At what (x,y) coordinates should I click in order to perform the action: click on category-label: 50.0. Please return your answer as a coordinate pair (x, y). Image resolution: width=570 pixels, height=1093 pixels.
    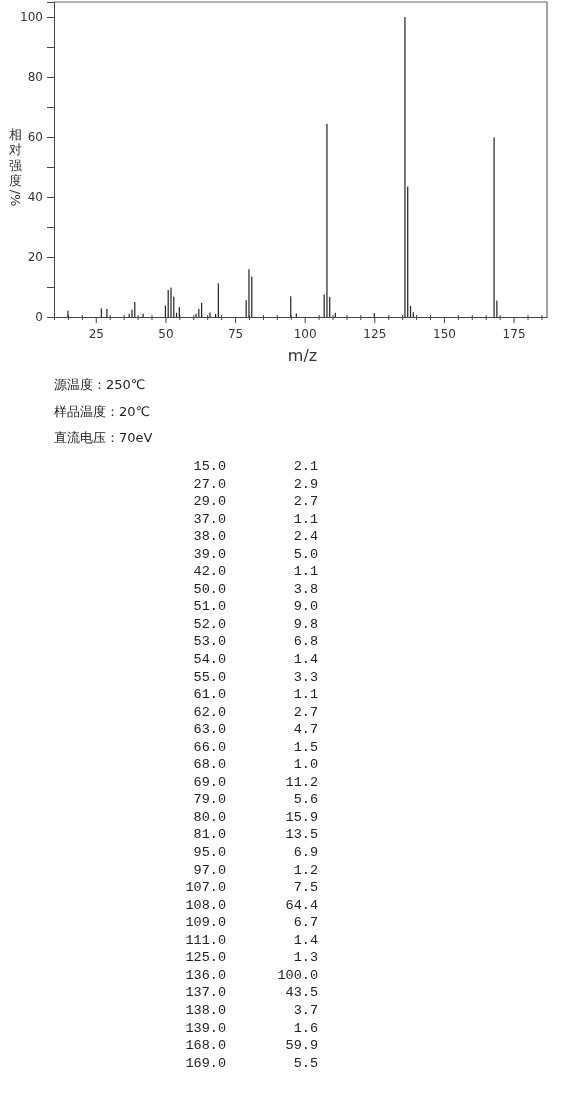
    Looking at the image, I should click on (209, 589).